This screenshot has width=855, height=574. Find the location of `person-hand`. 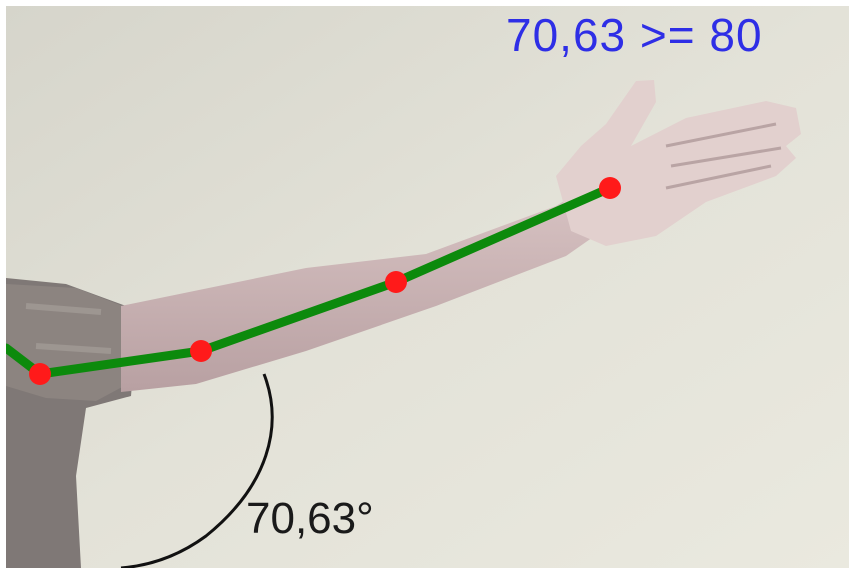

person-hand is located at coordinates (678, 163).